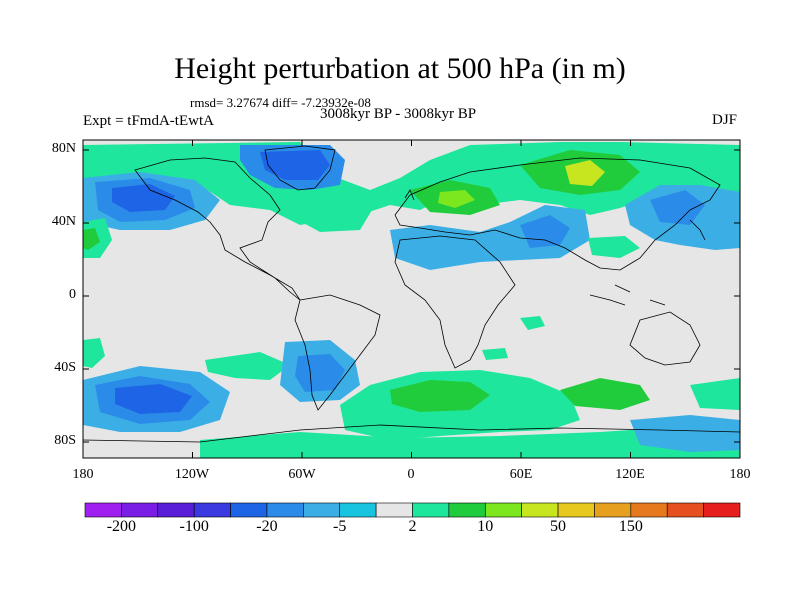 This screenshot has height=600, width=800. I want to click on season-label: DJF, so click(725, 120).